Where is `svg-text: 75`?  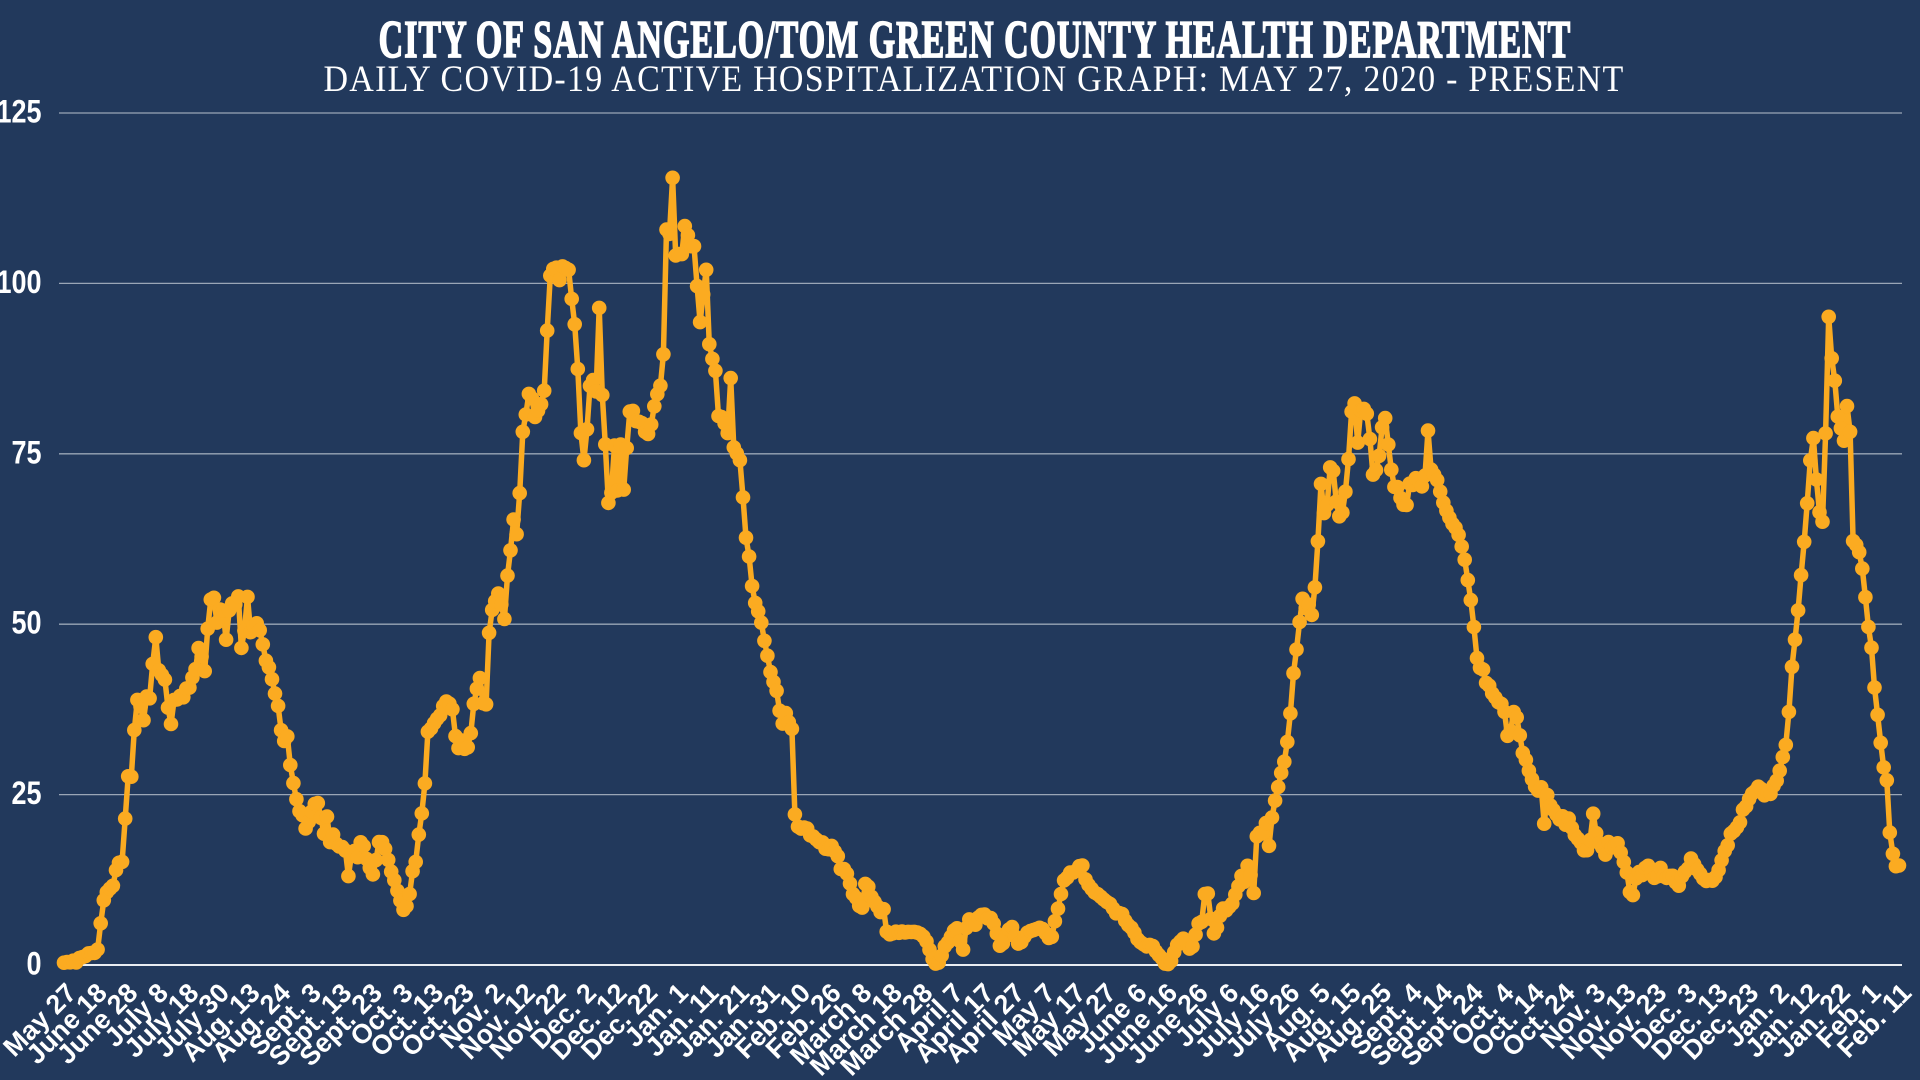
svg-text: 75 is located at coordinates (26, 453).